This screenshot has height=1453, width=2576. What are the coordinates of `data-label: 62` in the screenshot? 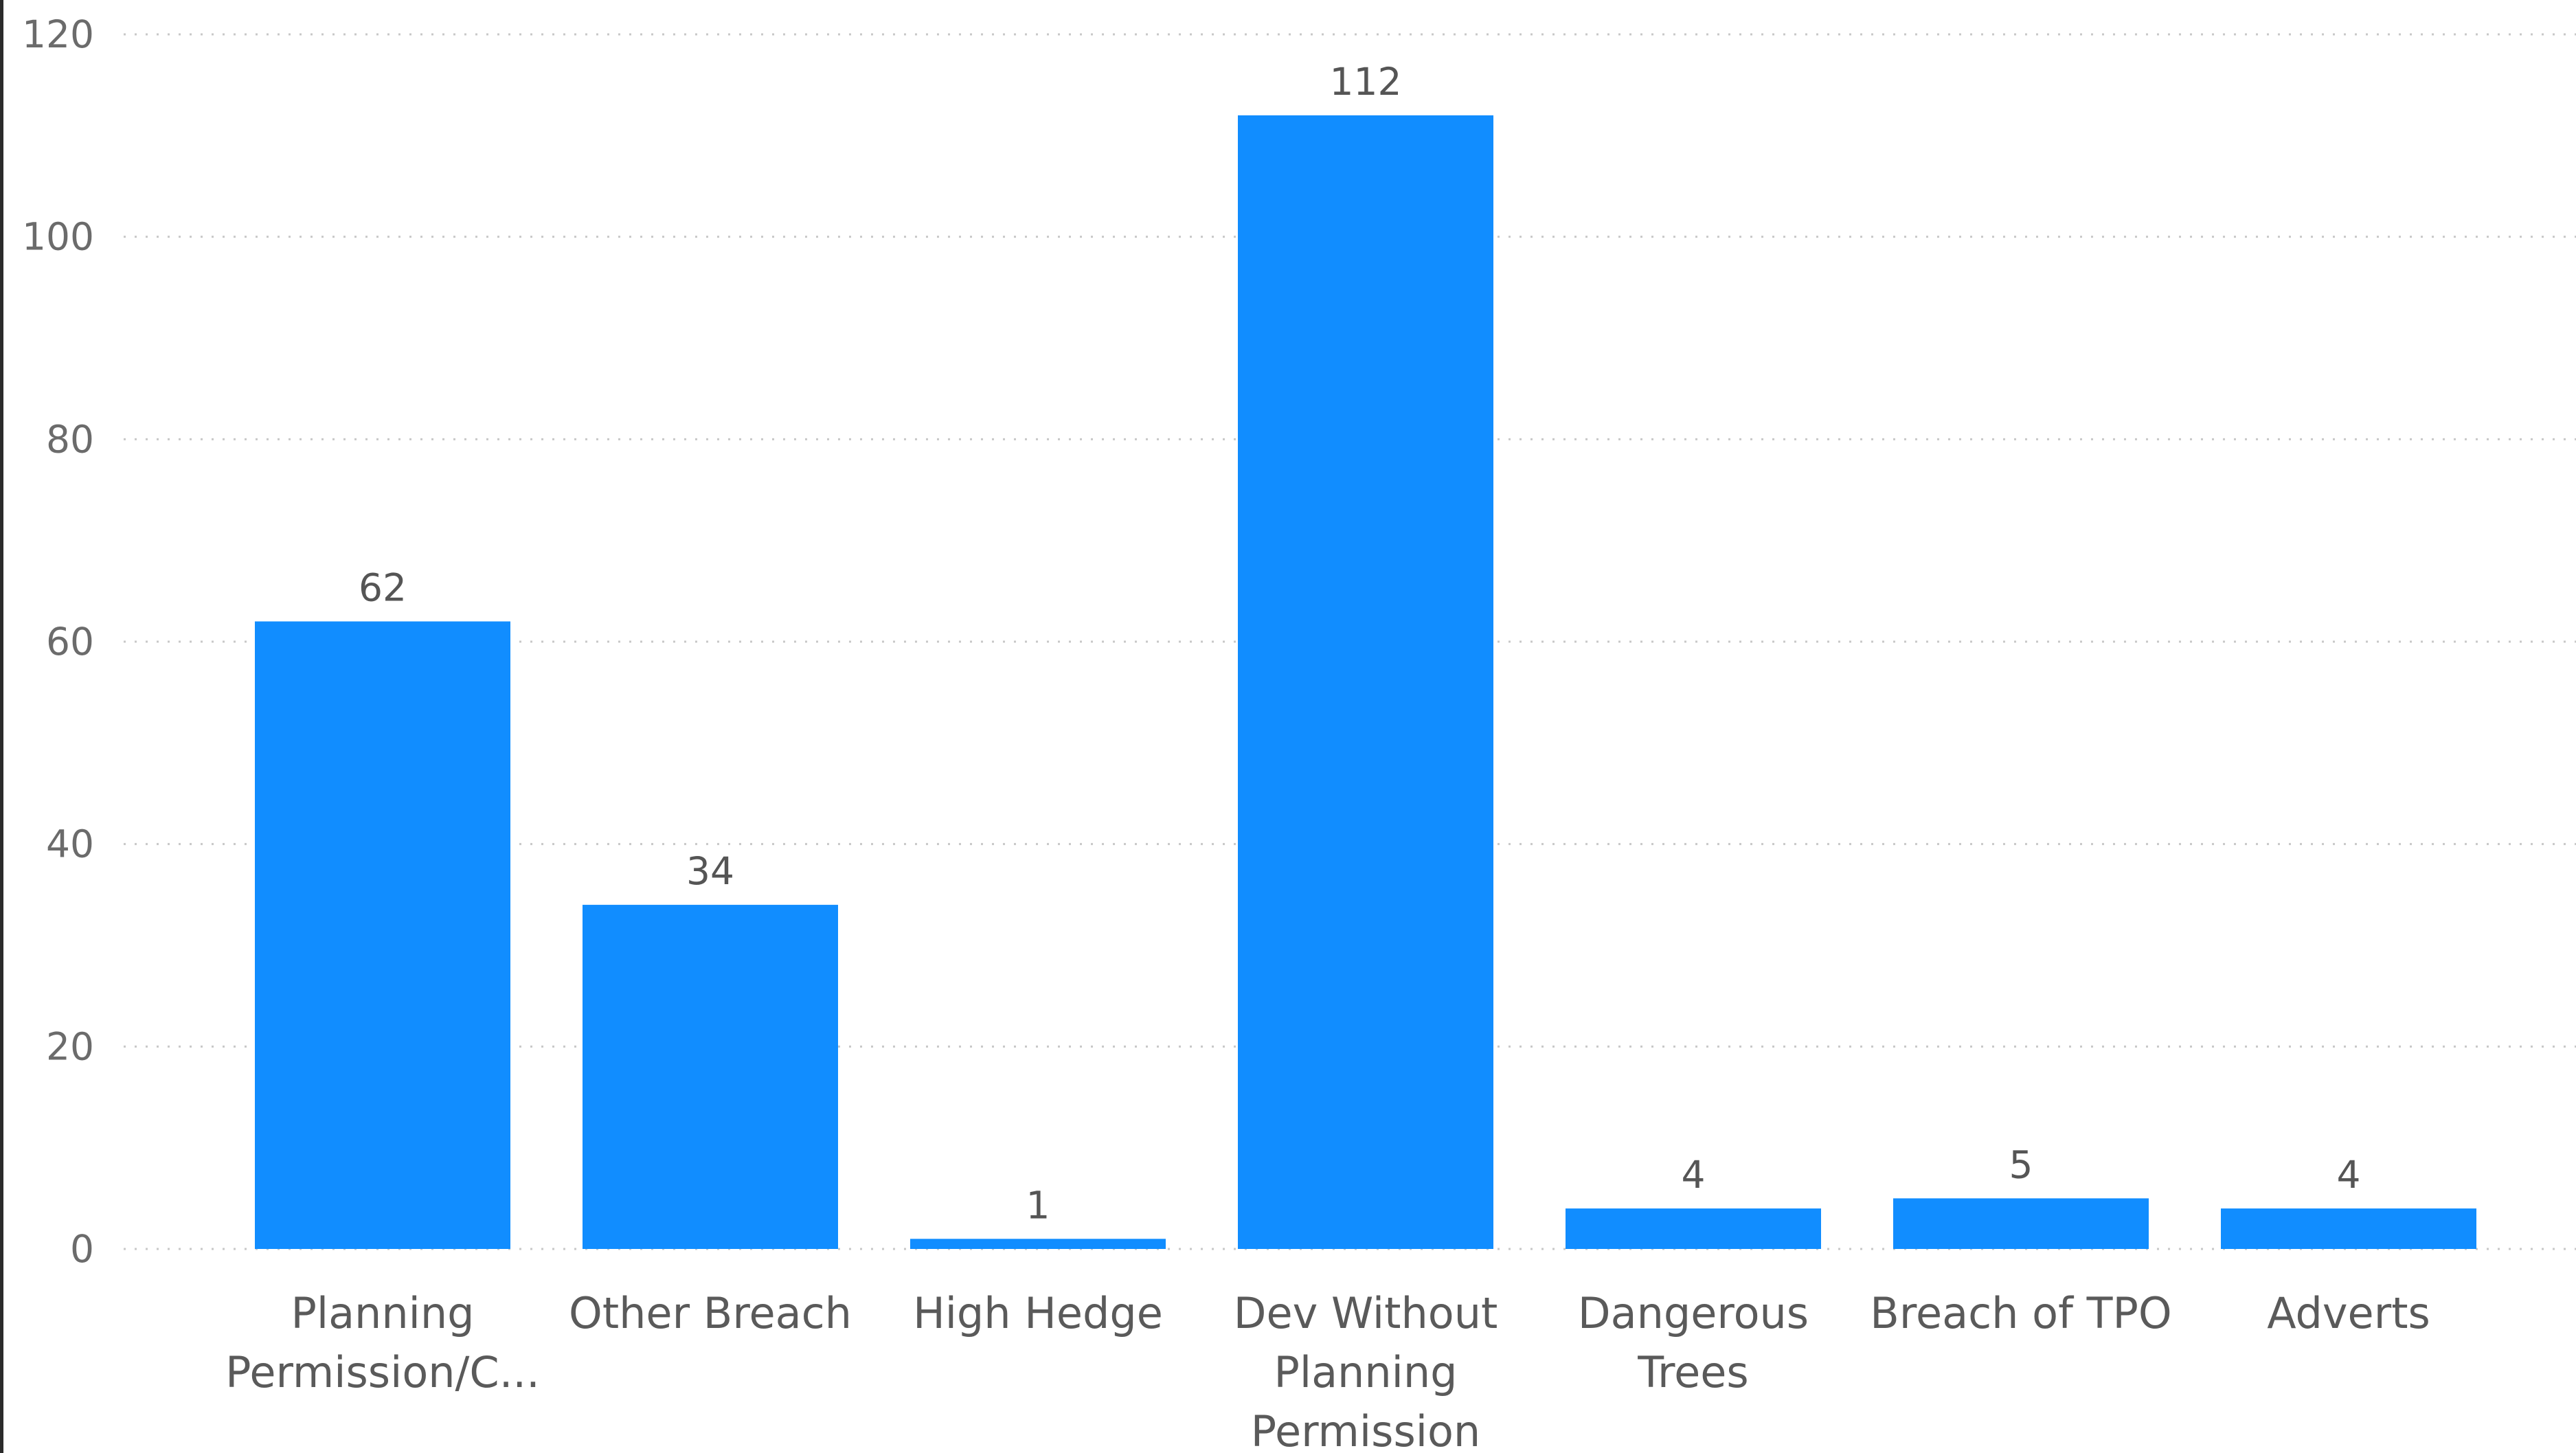 It's located at (383, 588).